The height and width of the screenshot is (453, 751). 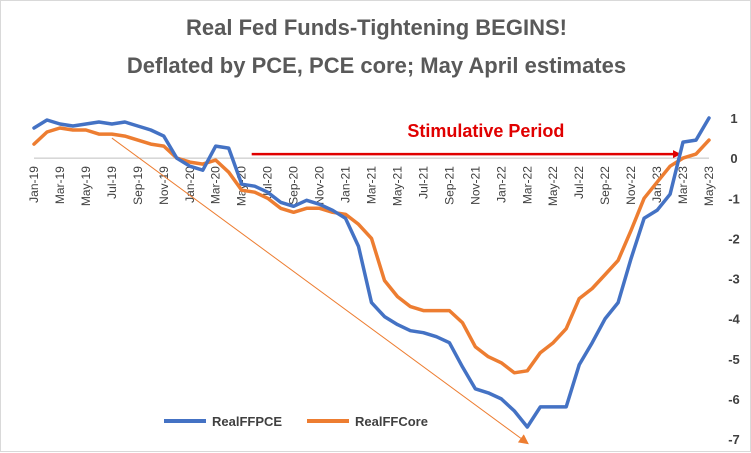 What do you see at coordinates (112, 182) in the screenshot?
I see `x-tick-label: Jul-19` at bounding box center [112, 182].